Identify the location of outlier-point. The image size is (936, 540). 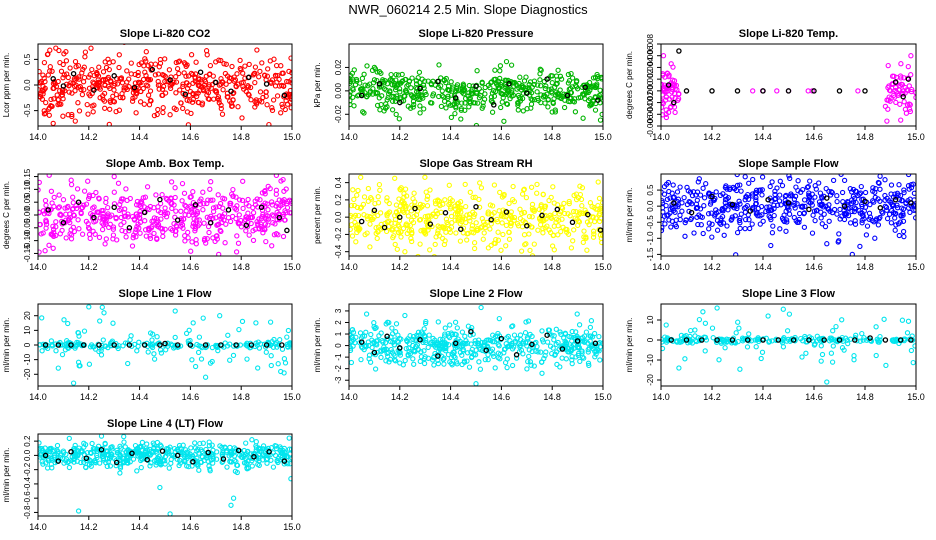
(89, 307).